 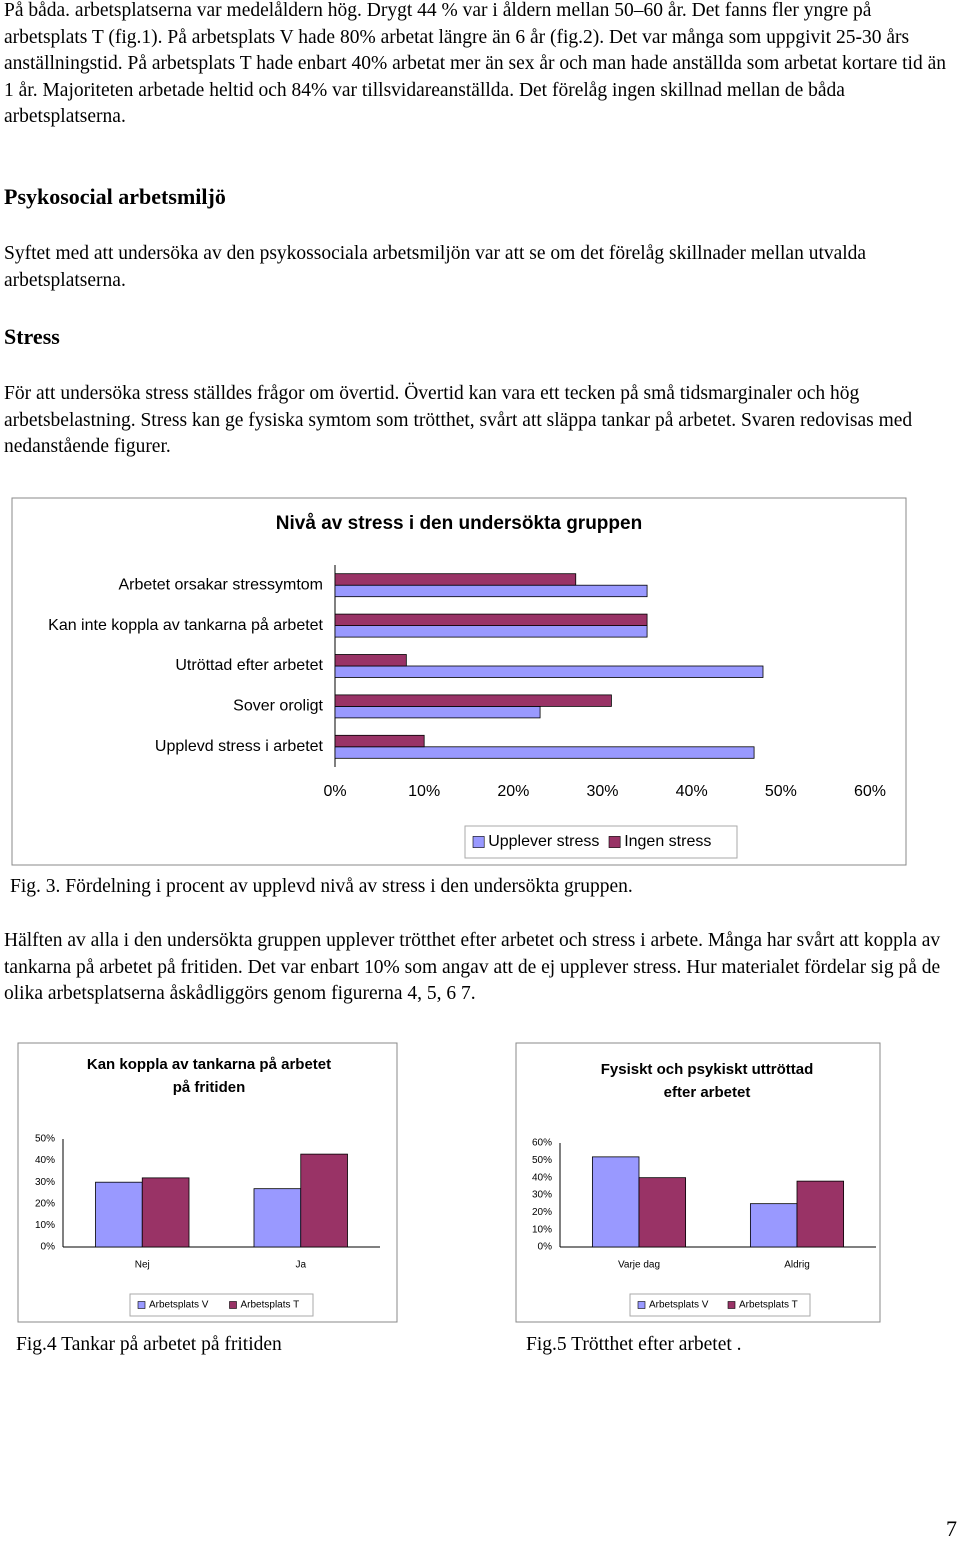 I want to click on chart-title: Nivå av stress i den undersökta gruppen, so click(x=459, y=523).